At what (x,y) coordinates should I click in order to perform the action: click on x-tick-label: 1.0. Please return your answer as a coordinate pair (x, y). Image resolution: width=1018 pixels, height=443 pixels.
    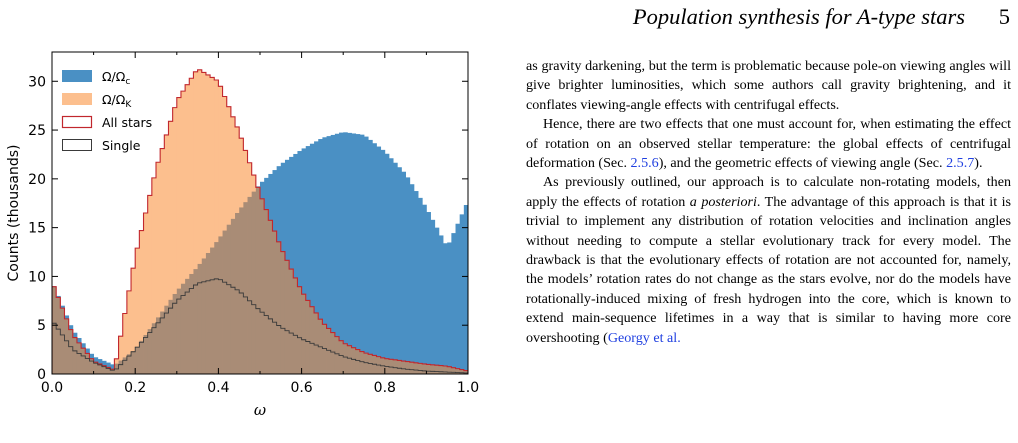
    Looking at the image, I should click on (468, 388).